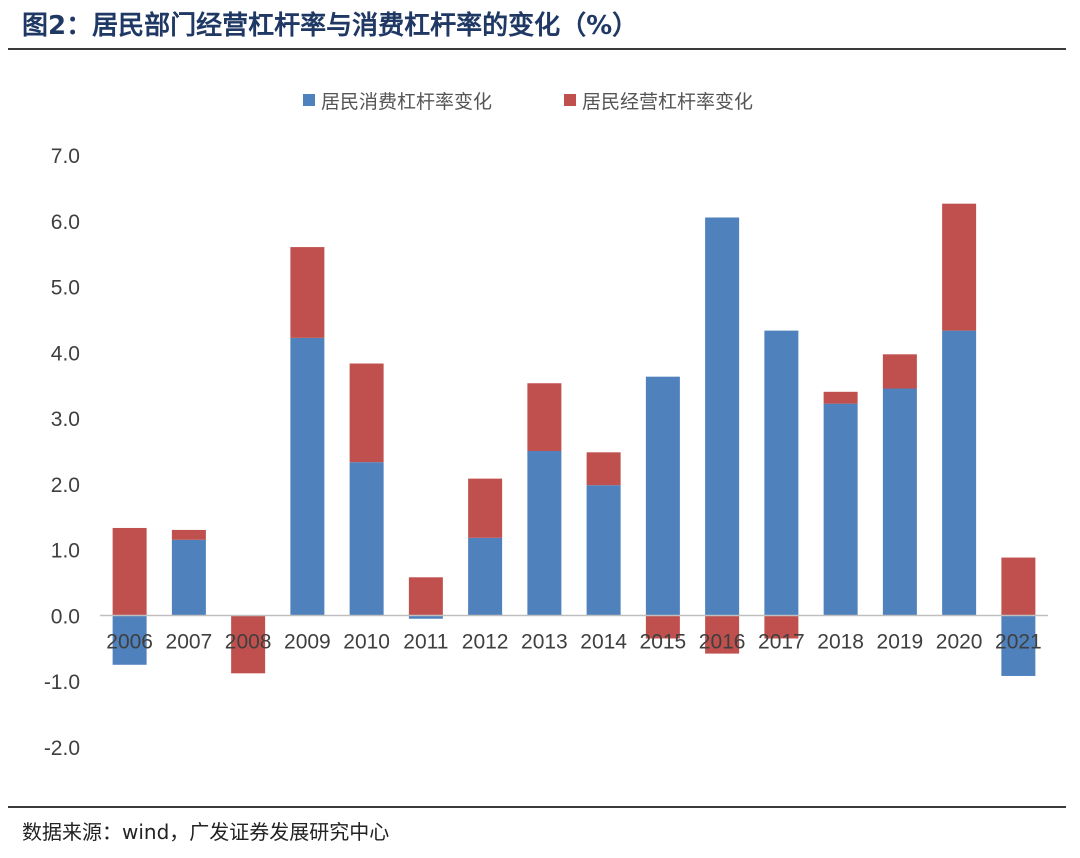 The width and height of the screenshot is (1080, 858). What do you see at coordinates (406, 102) in the screenshot?
I see `legend-label: 居民消费杠杆率变化` at bounding box center [406, 102].